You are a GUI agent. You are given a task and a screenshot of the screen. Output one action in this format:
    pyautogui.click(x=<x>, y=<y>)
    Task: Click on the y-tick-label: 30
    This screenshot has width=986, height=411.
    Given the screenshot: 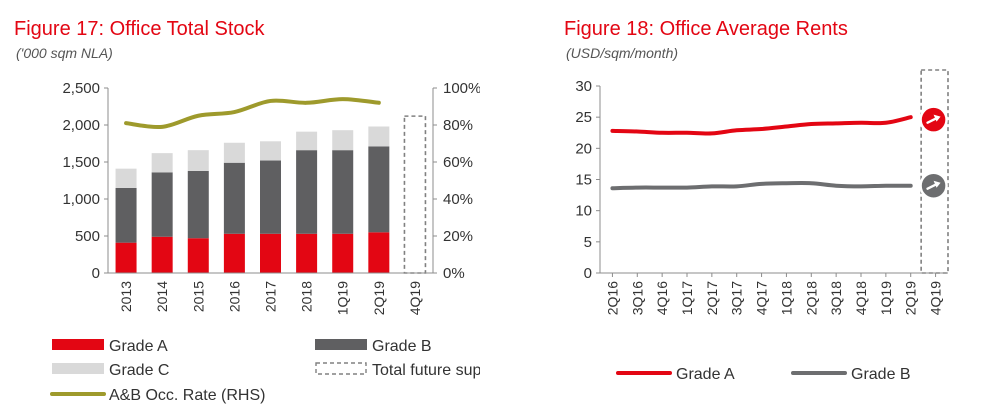 What is the action you would take?
    pyautogui.click(x=583, y=86)
    